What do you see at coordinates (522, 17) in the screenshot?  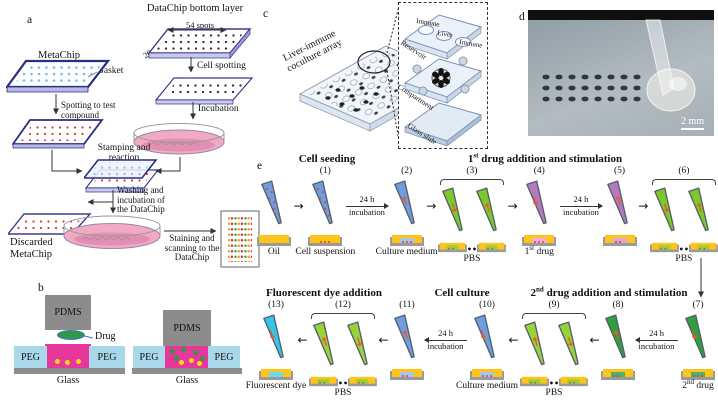 I see `panel-d-label: d` at bounding box center [522, 17].